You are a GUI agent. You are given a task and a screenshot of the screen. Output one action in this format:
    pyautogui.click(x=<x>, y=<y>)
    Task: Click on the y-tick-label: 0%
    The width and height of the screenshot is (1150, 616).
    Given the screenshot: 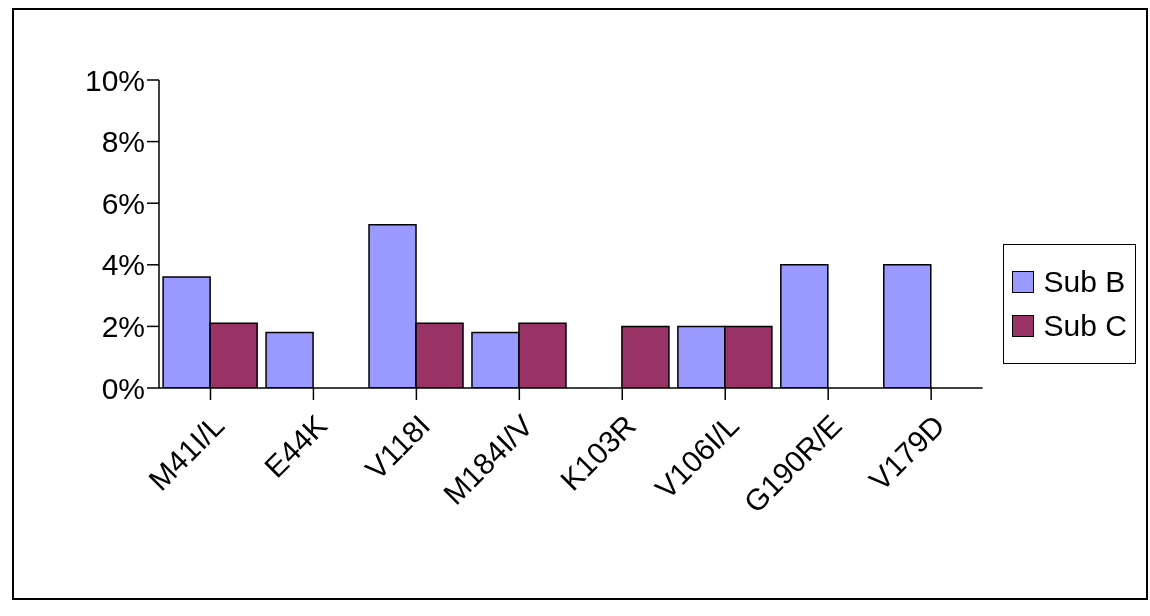 What is the action you would take?
    pyautogui.click(x=123, y=388)
    